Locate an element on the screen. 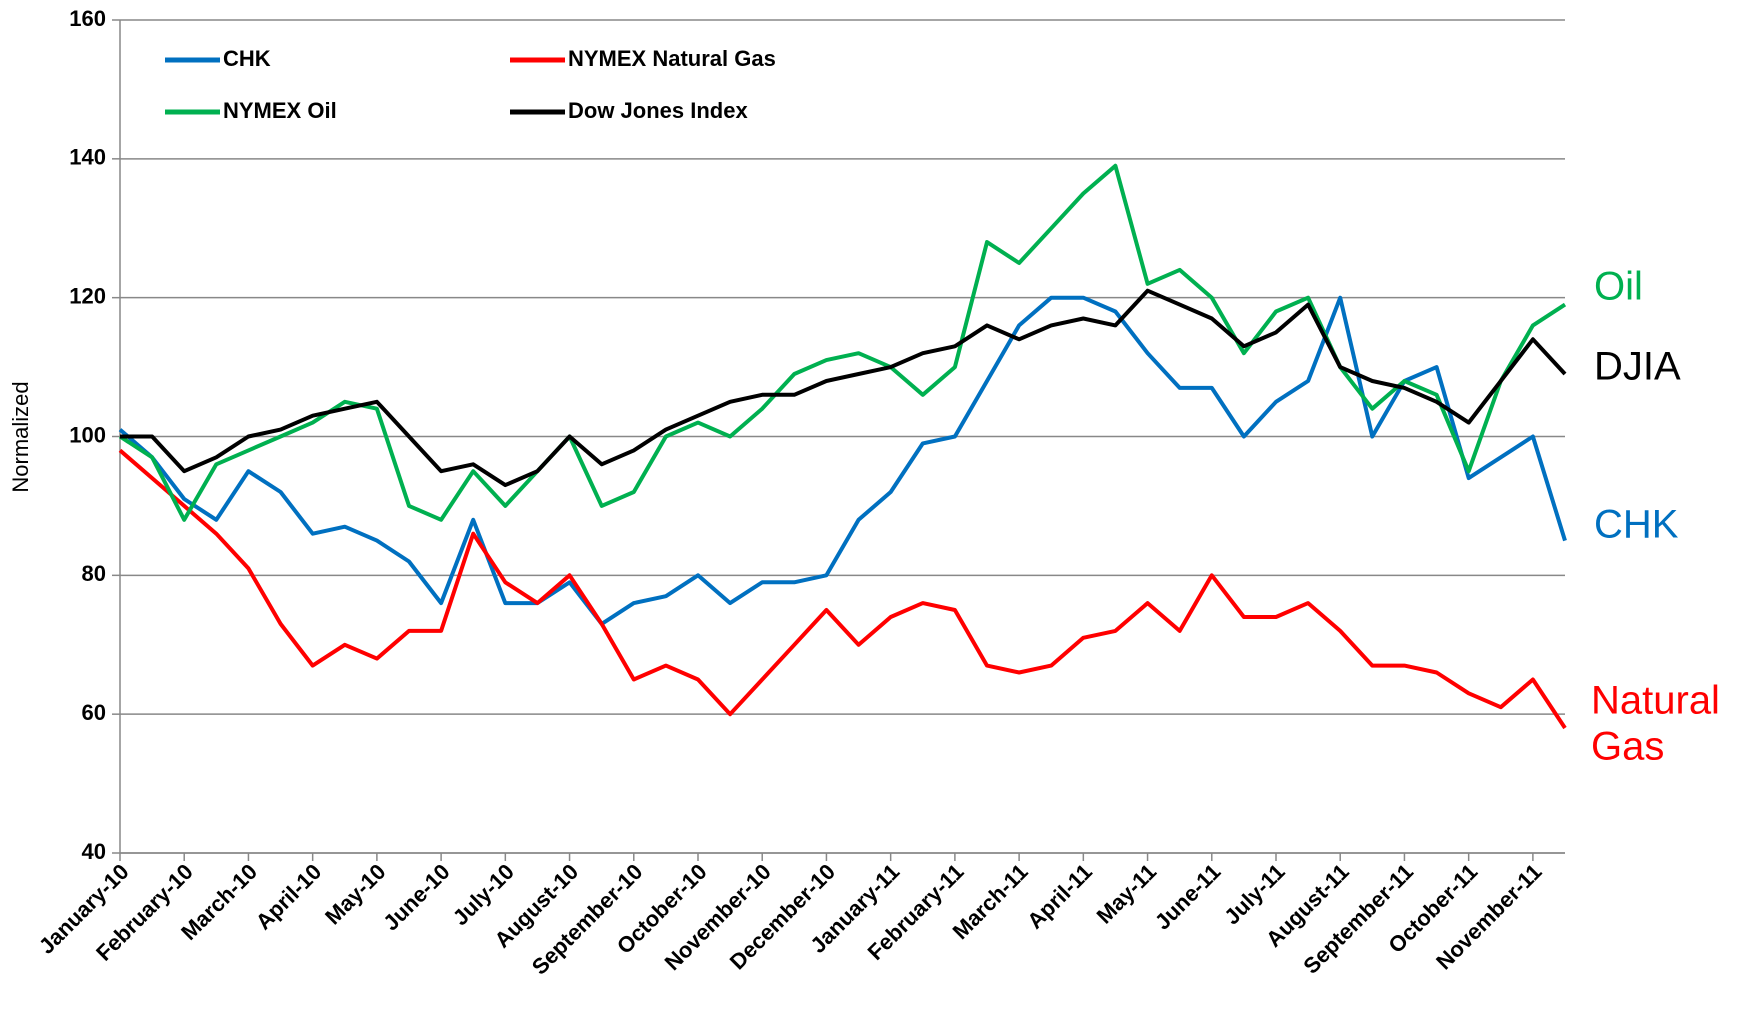 The height and width of the screenshot is (1009, 1739). x-tick-label: September-10 is located at coordinates (587, 919).